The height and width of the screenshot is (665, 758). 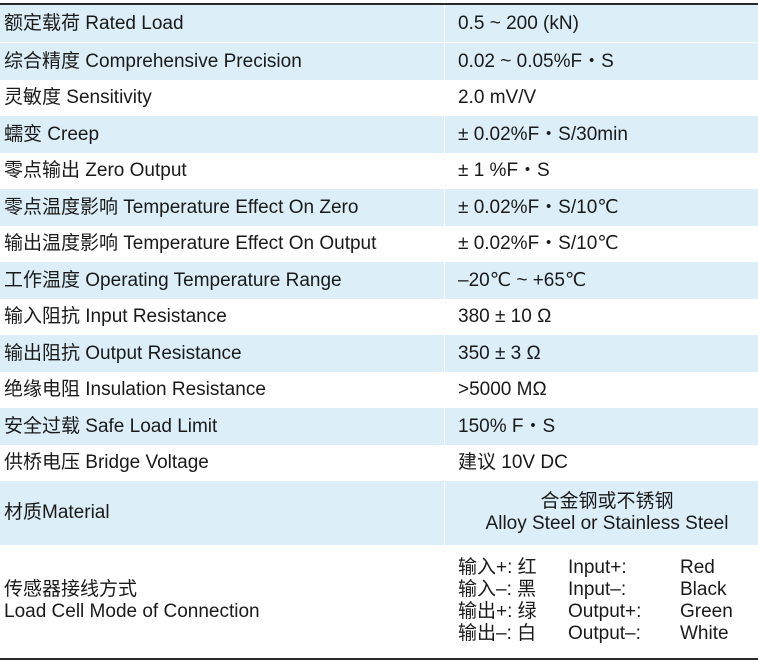 What do you see at coordinates (607, 501) in the screenshot?
I see `material-value-cn: 合金钢或不锈钢` at bounding box center [607, 501].